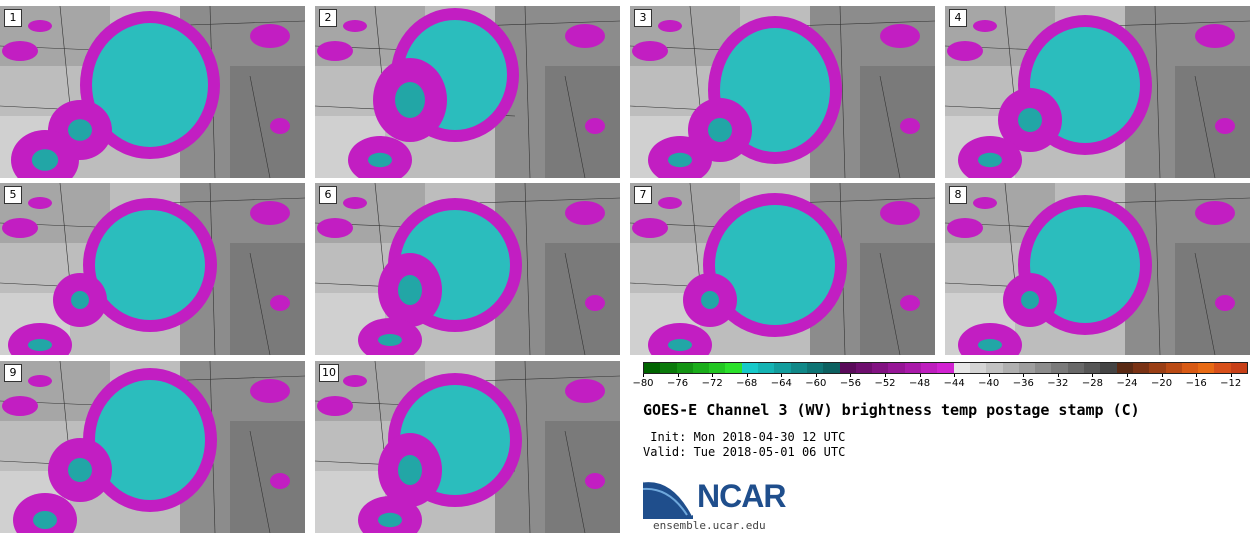 The height and width of the screenshot is (533, 1260). Describe the element at coordinates (709, 525) in the screenshot. I see `ncar-url: ensemble.ucar.edu` at that location.